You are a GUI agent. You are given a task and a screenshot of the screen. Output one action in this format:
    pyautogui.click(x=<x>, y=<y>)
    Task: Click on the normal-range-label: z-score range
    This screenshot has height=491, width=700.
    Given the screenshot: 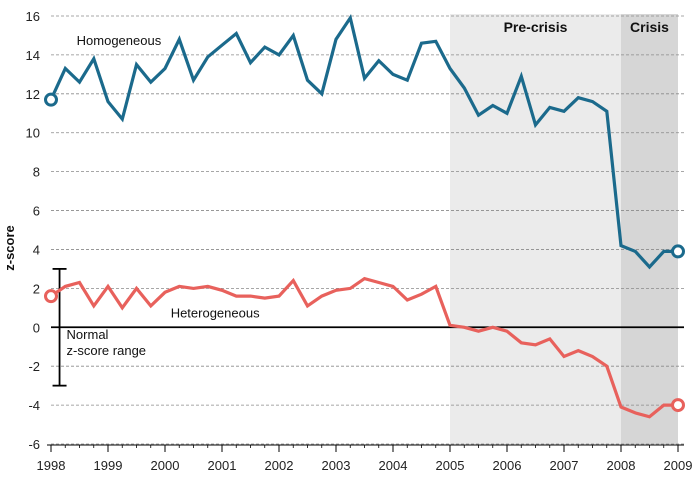 What is the action you would take?
    pyautogui.click(x=106, y=350)
    